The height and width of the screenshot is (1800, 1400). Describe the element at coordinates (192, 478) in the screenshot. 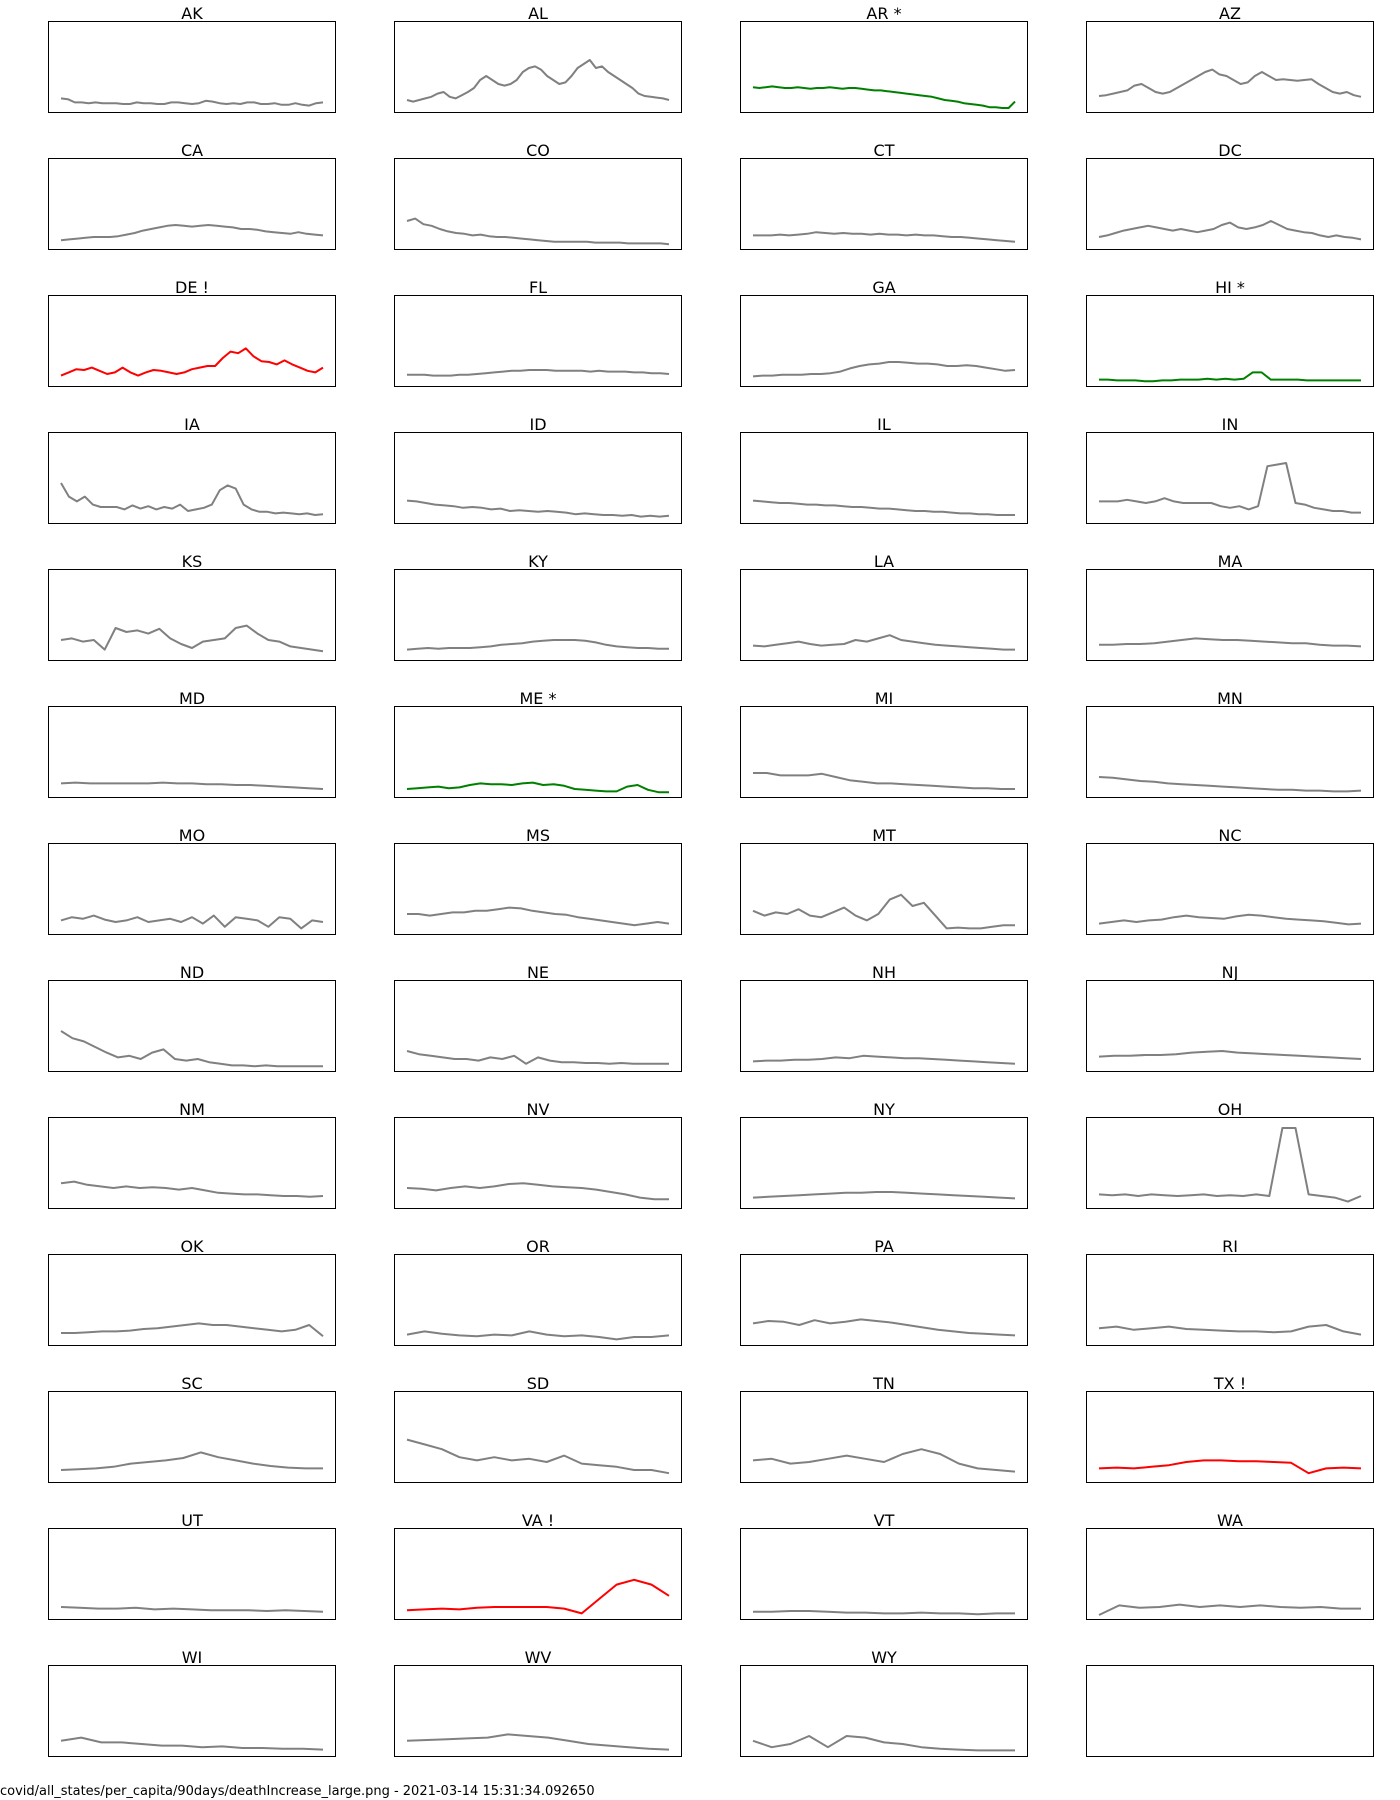

I see `panel-ia` at that location.